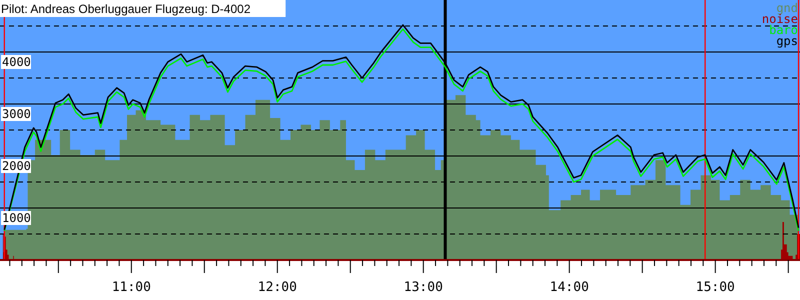 Image resolution: width=800 pixels, height=300 pixels. What do you see at coordinates (787, 8) in the screenshot?
I see `text: gnd` at bounding box center [787, 8].